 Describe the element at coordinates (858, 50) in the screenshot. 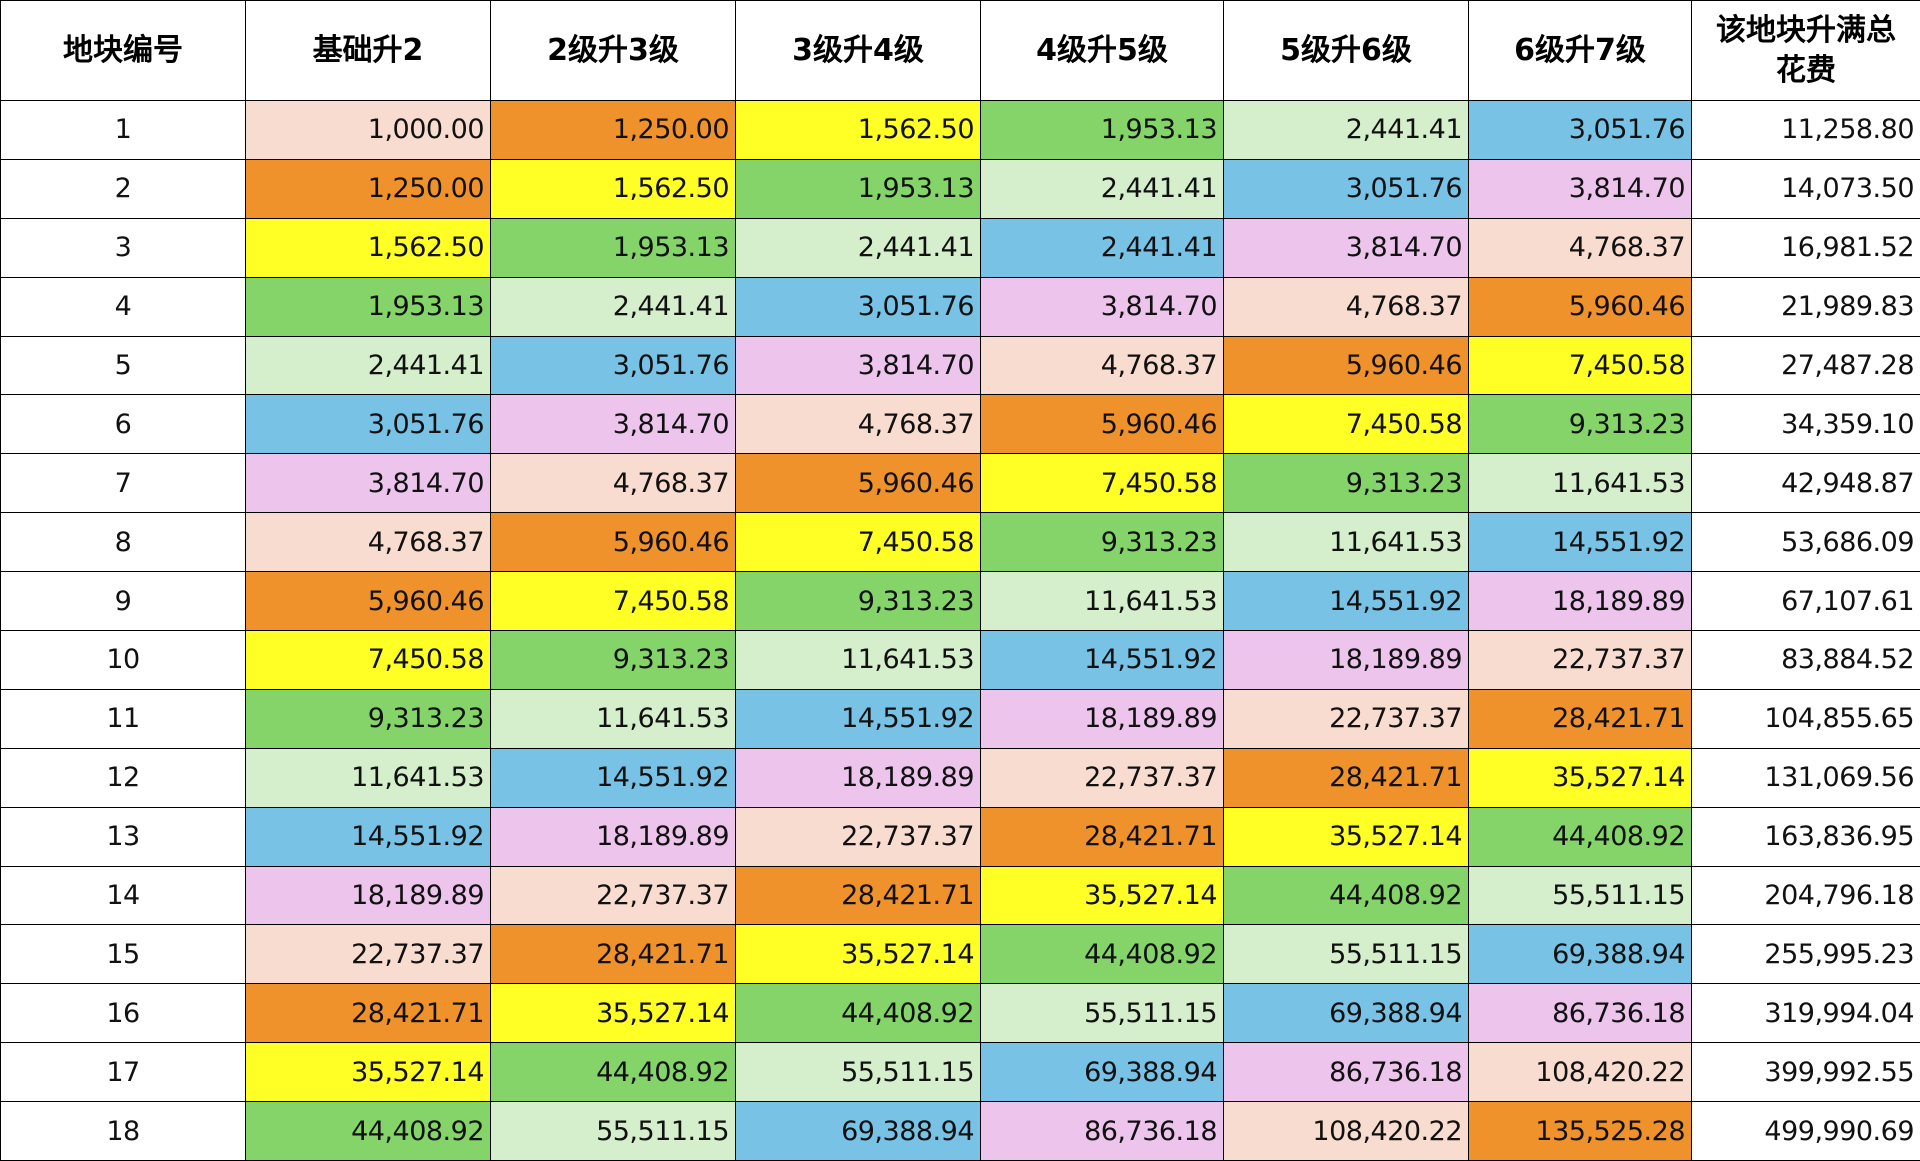

I see `header-cell: 3级升4级` at that location.